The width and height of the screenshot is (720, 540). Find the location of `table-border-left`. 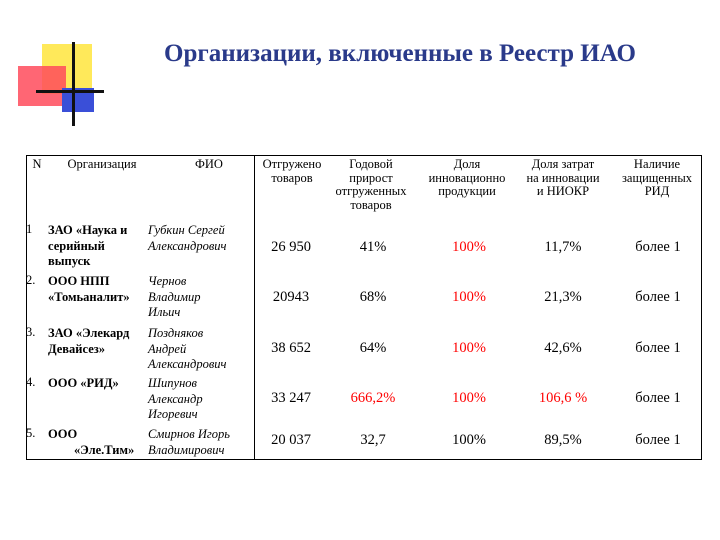

table-border-left is located at coordinates (26, 307).